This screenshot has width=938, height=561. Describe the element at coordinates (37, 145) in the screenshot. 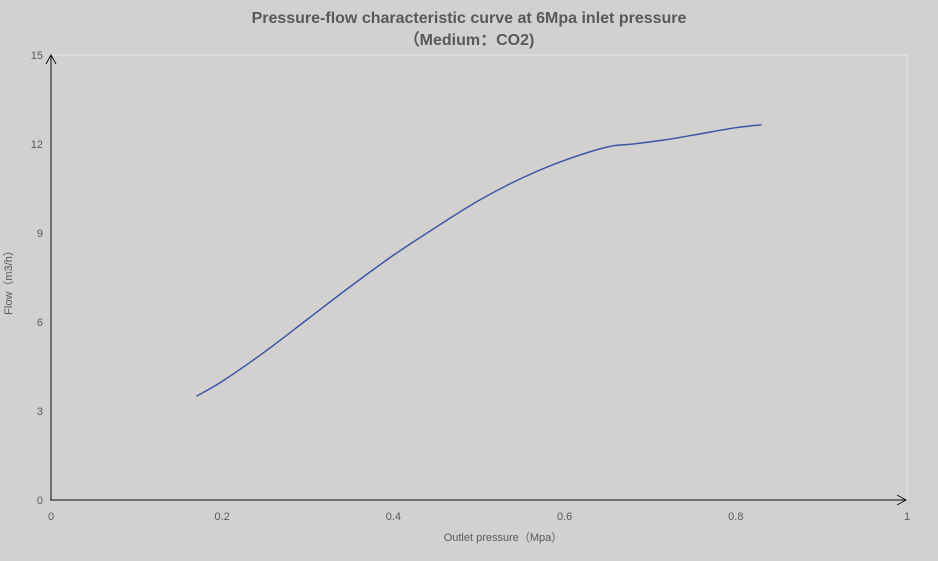

I see `y-tick-label: 12` at that location.